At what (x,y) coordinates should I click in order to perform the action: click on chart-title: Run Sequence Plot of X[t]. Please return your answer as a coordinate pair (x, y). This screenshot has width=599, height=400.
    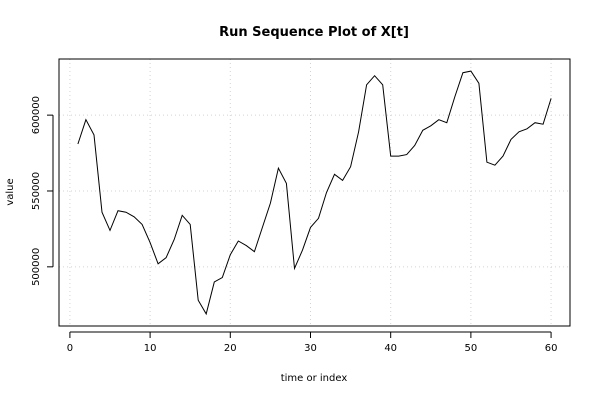
    Looking at the image, I should click on (314, 32).